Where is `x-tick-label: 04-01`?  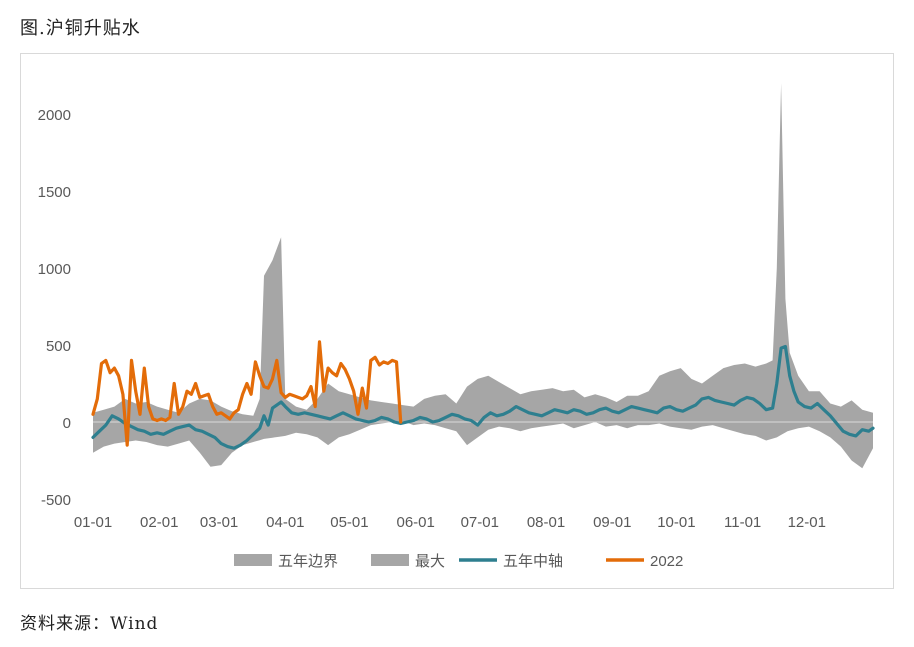 x-tick-label: 04-01 is located at coordinates (285, 522).